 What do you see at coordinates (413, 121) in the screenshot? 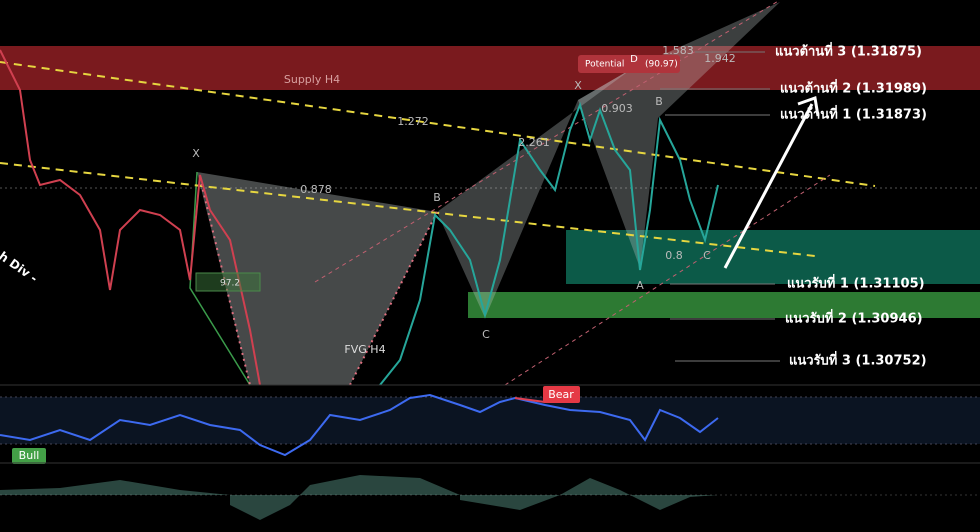
I see `pattern-label: 1.272` at bounding box center [413, 121].